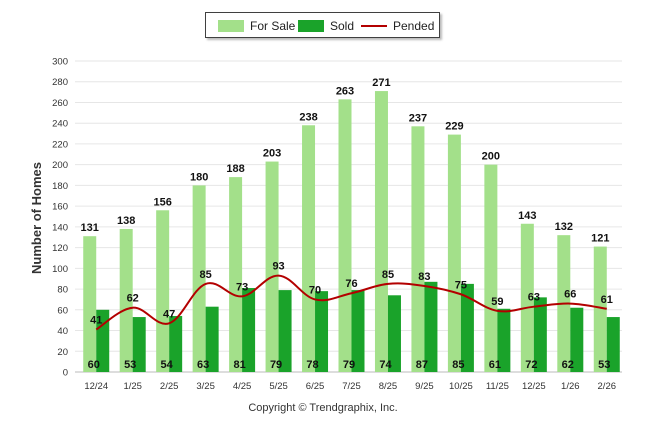 The width and height of the screenshot is (646, 434). What do you see at coordinates (132, 386) in the screenshot?
I see `x-tick-label: 1/25` at bounding box center [132, 386].